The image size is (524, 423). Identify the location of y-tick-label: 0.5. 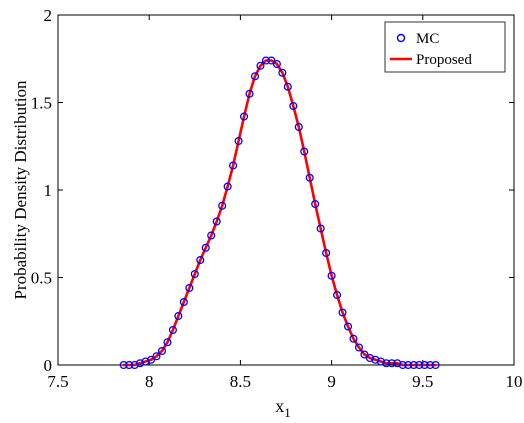
(41, 278).